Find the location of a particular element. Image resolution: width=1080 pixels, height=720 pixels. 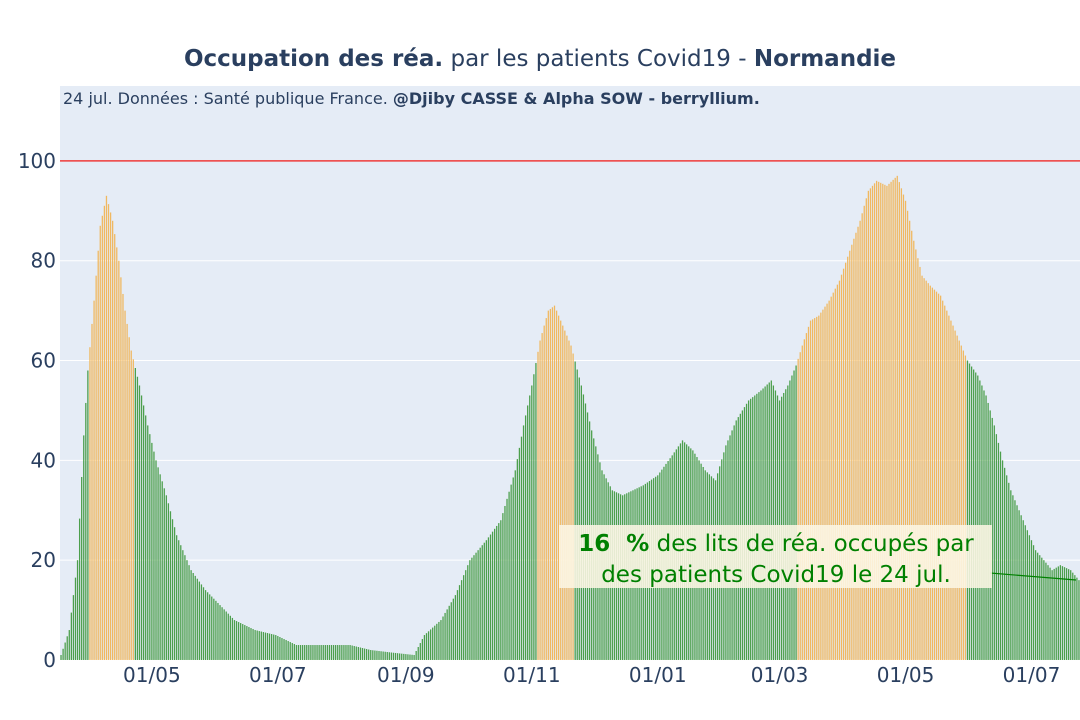

annotation-line-2: des patients Covid19 le 24 jul. is located at coordinates (776, 575).